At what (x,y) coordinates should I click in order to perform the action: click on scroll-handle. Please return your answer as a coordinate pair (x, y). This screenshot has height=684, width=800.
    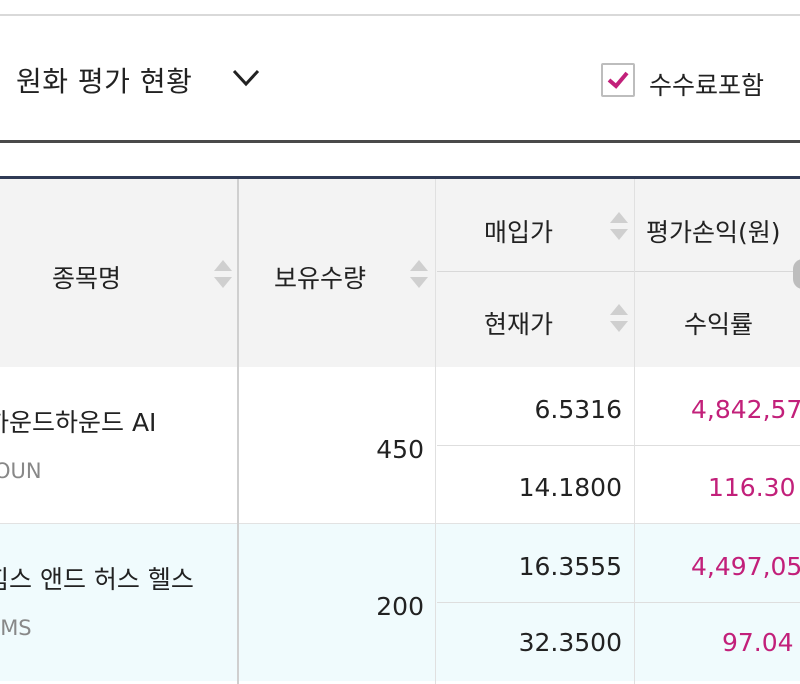
    Looking at the image, I should click on (796, 274).